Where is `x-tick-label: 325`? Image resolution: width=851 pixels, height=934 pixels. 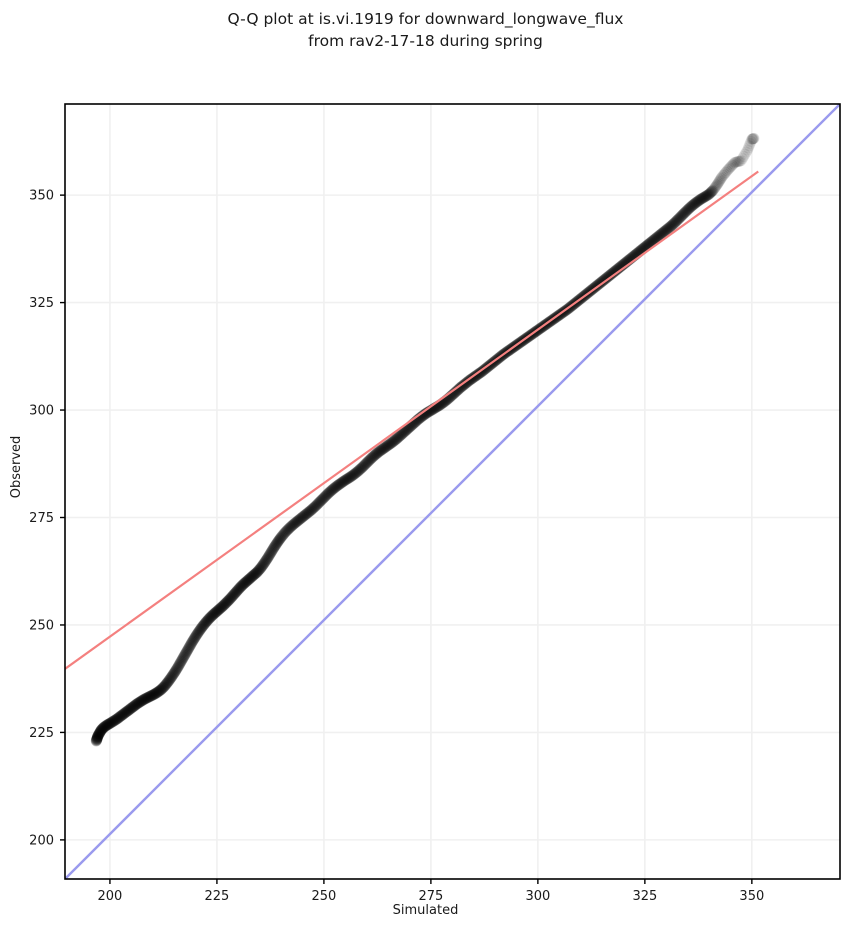 x-tick-label: 325 is located at coordinates (644, 896).